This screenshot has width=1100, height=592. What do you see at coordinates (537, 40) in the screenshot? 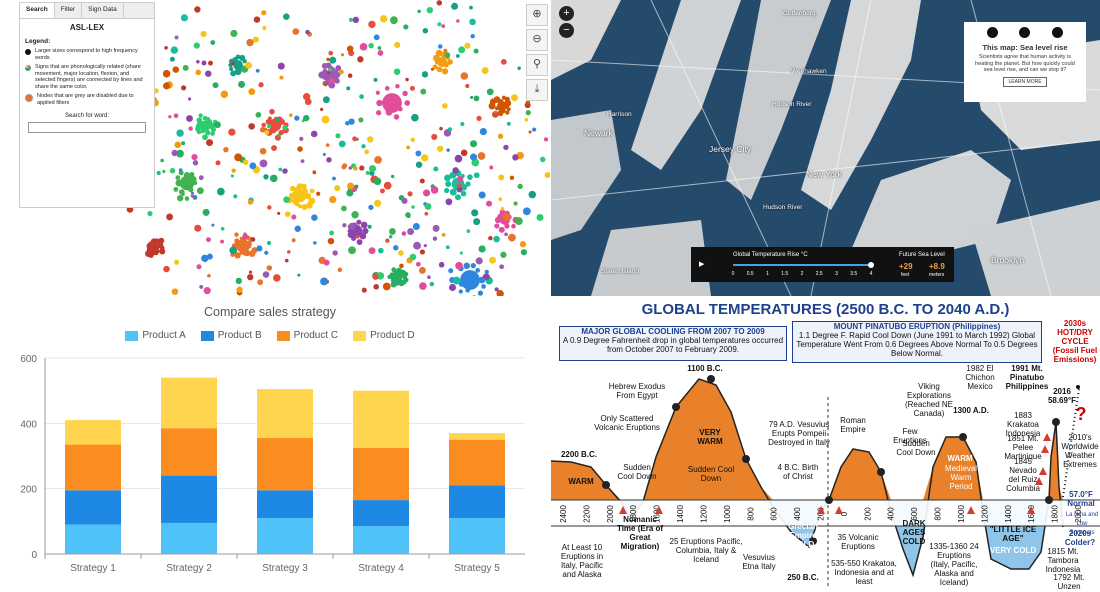
I see `zoom-out-icon: ⊖` at bounding box center [537, 40].